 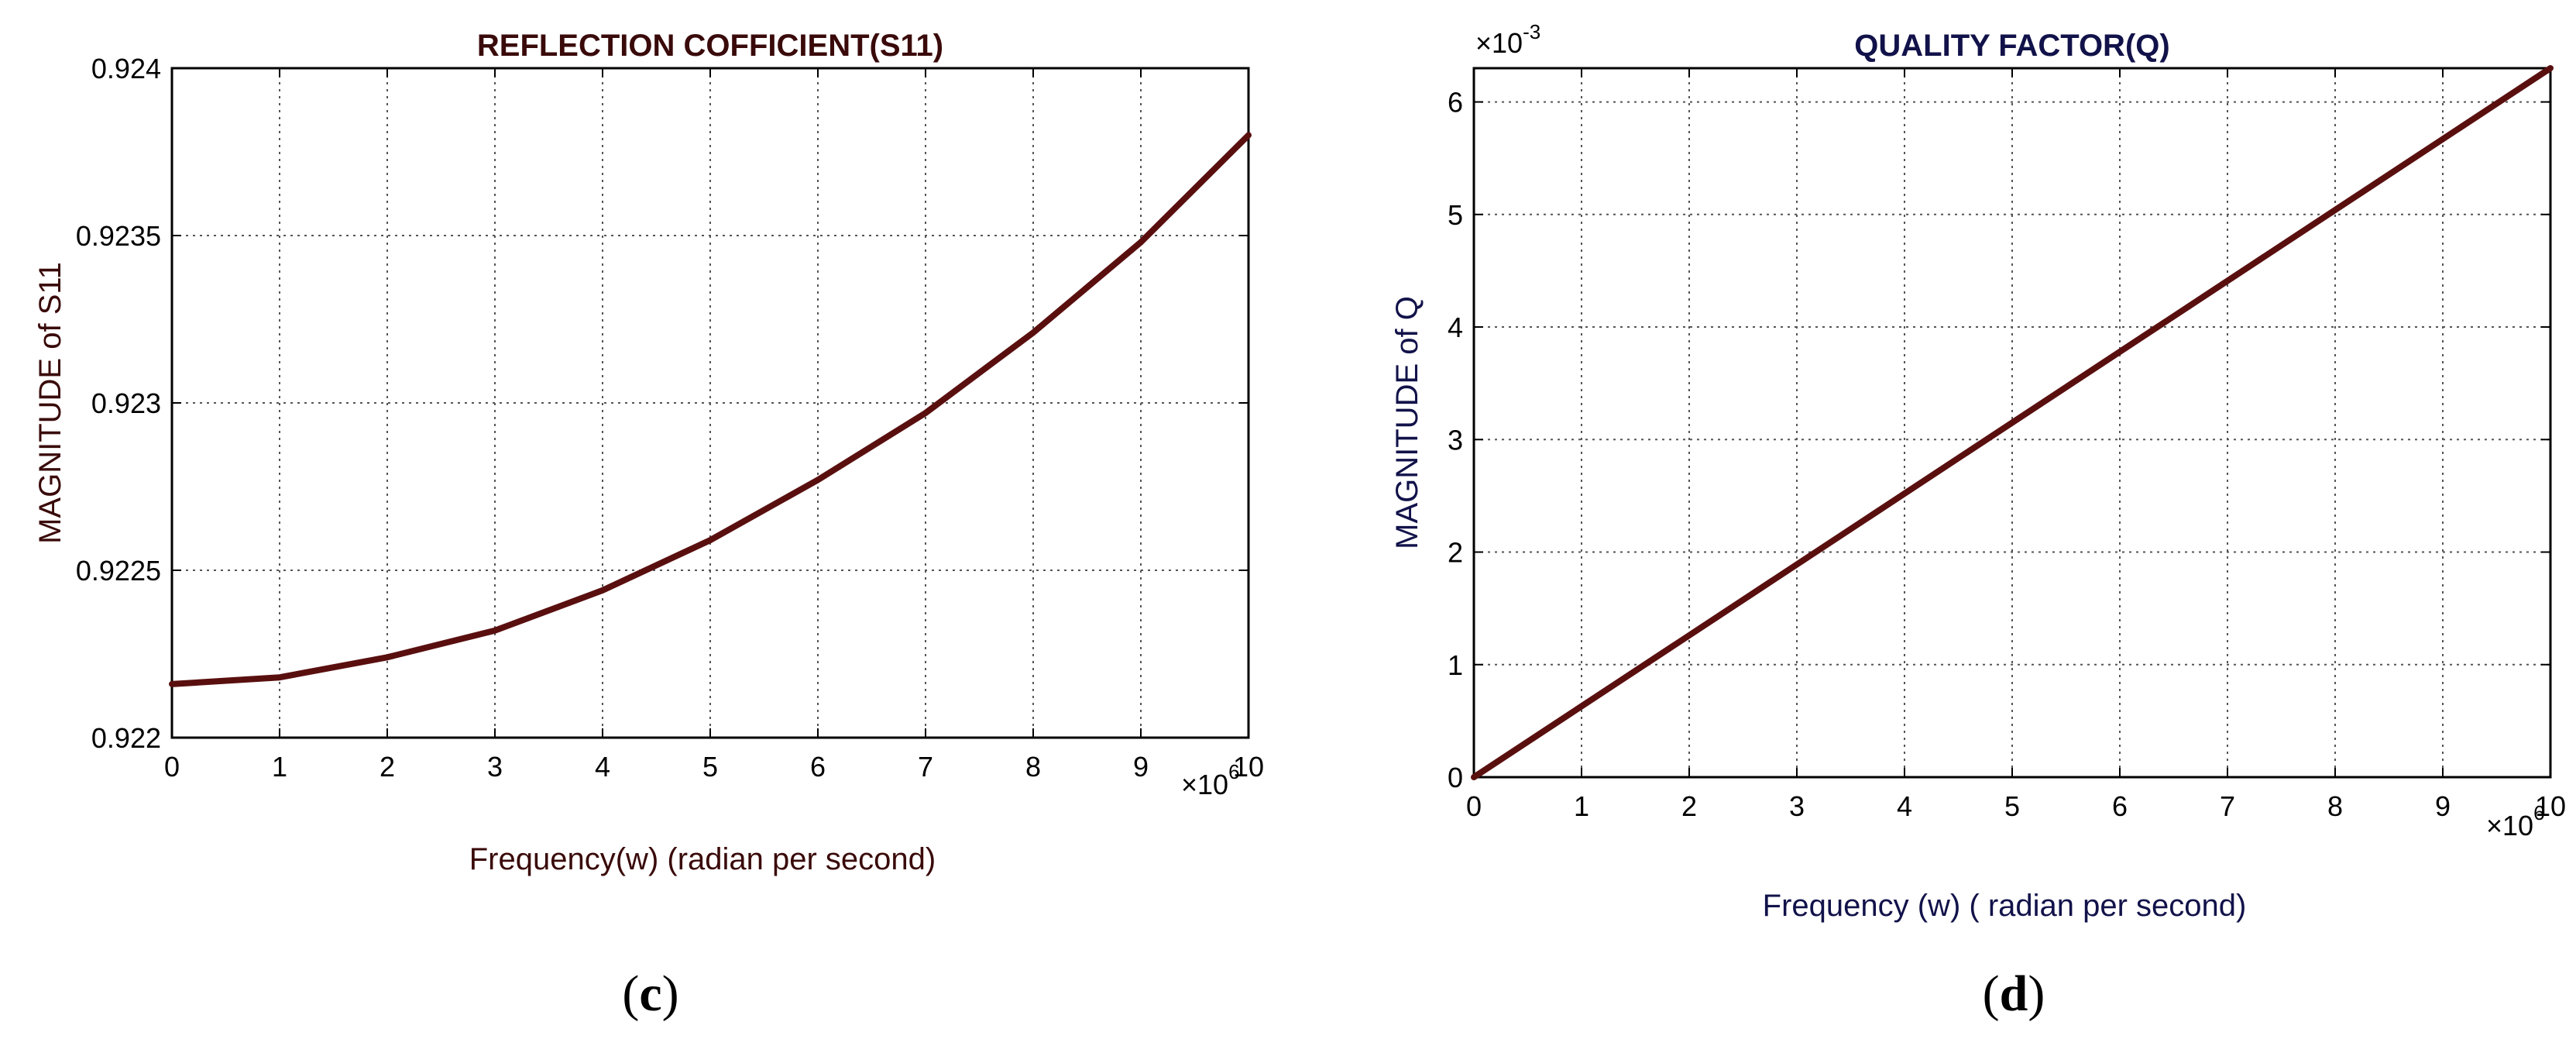 I want to click on panel-label-c-close: ), so click(x=670, y=993).